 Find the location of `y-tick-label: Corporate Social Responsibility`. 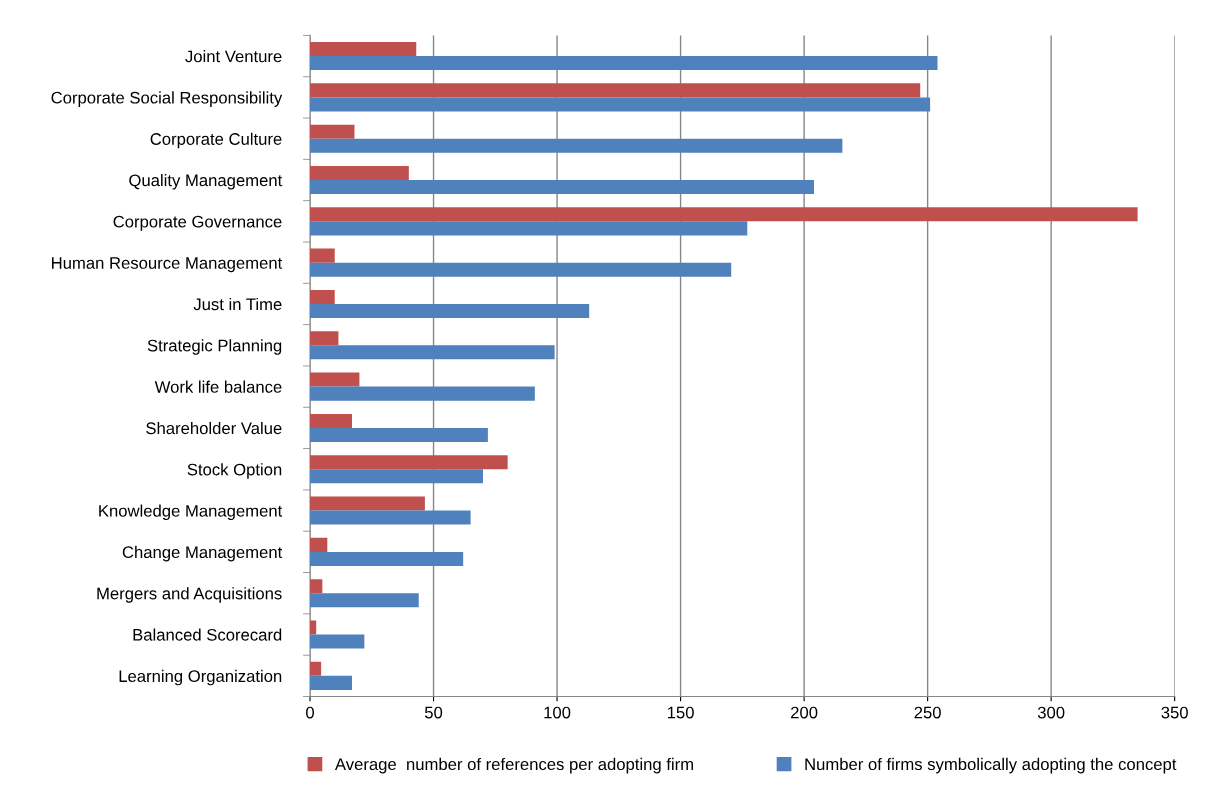

y-tick-label: Corporate Social Responsibility is located at coordinates (167, 99).